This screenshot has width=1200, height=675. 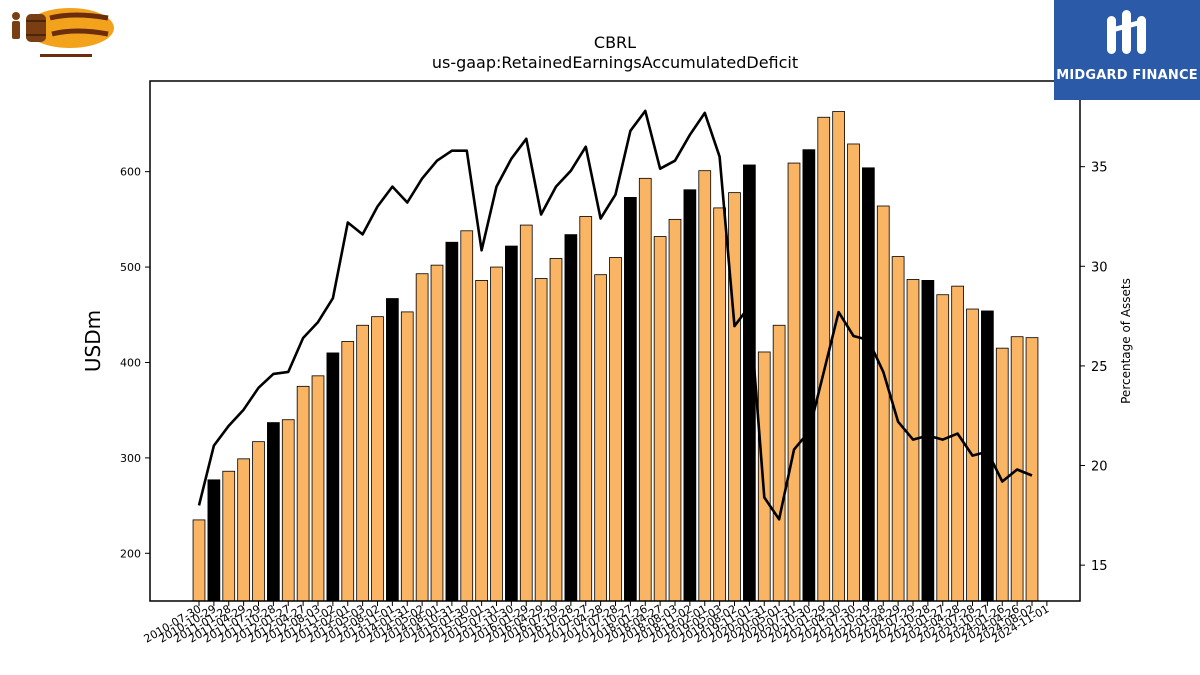 I want to click on midgard-finance-logo: MIDGARD FINANCE, so click(x=1127, y=50).